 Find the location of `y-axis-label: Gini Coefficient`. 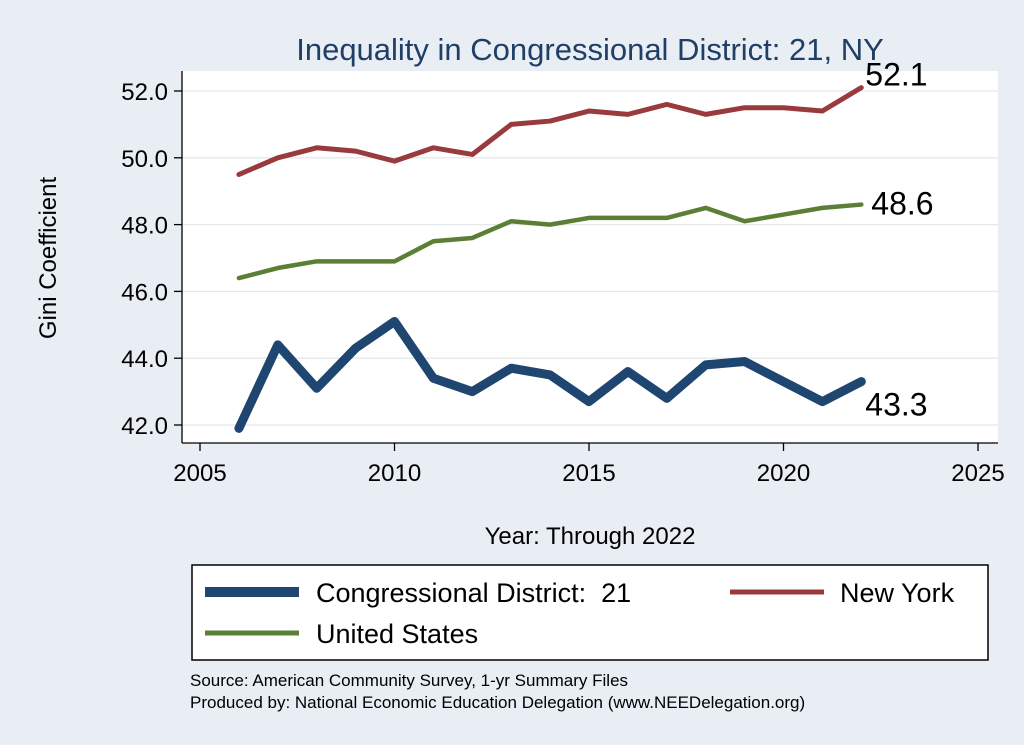

y-axis-label: Gini Coefficient is located at coordinates (48, 258).